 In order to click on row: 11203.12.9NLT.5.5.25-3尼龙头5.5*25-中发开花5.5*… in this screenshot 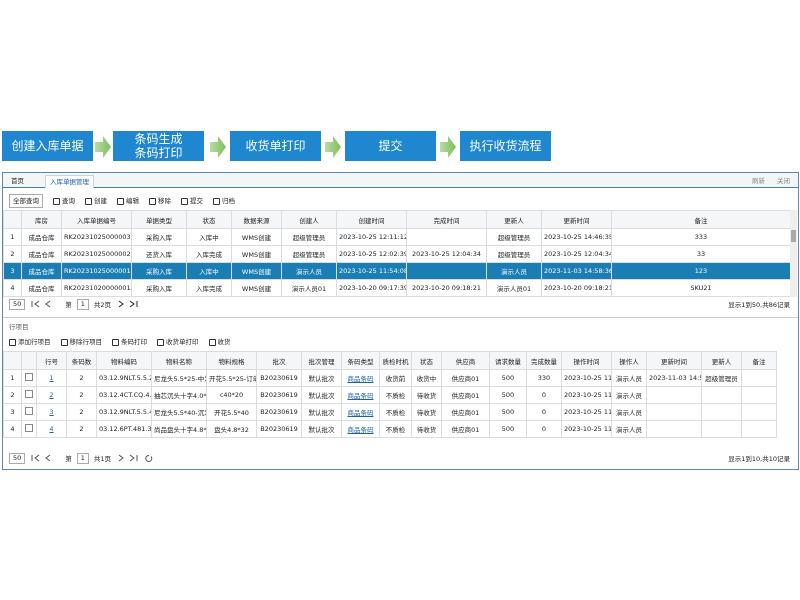, I will do `click(401, 378)`.